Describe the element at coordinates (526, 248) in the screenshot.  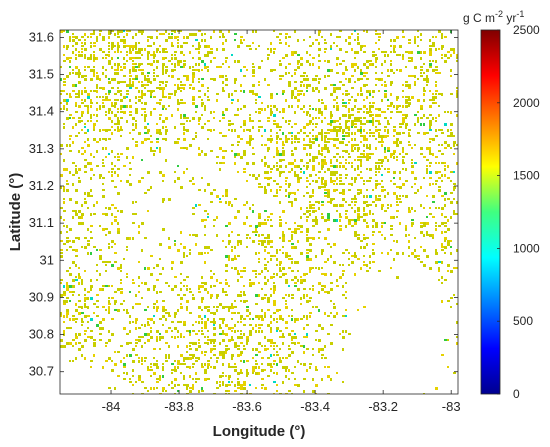
I see `colorbar-tick-label: 1000` at that location.